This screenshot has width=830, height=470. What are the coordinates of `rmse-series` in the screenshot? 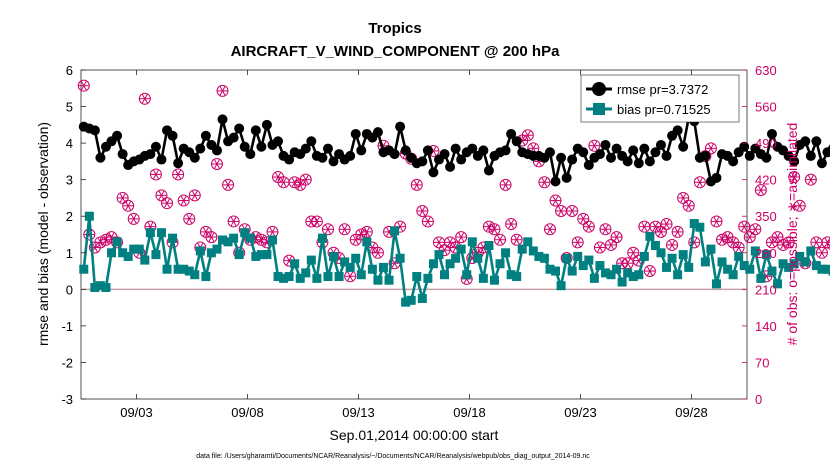 It's located at (454, 149).